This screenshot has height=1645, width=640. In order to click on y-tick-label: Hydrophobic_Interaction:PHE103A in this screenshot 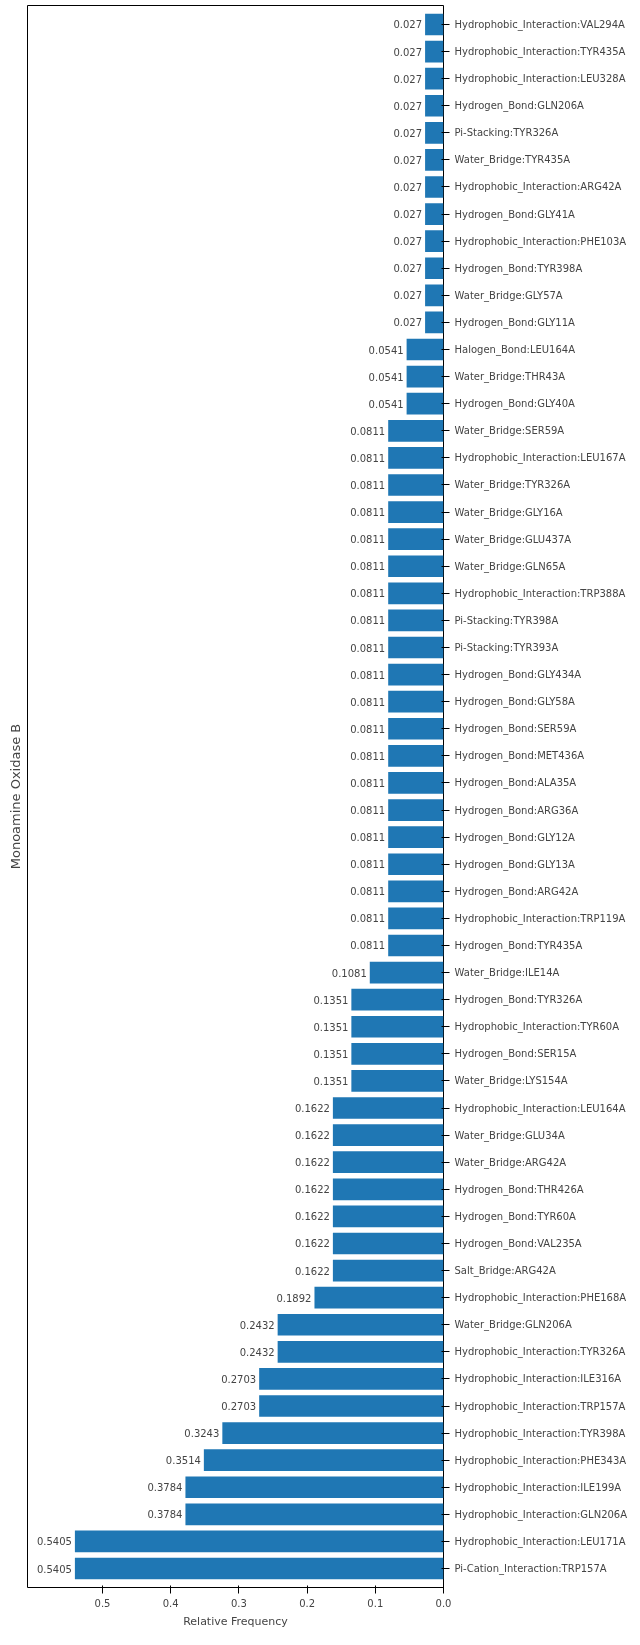, I will do `click(540, 241)`.